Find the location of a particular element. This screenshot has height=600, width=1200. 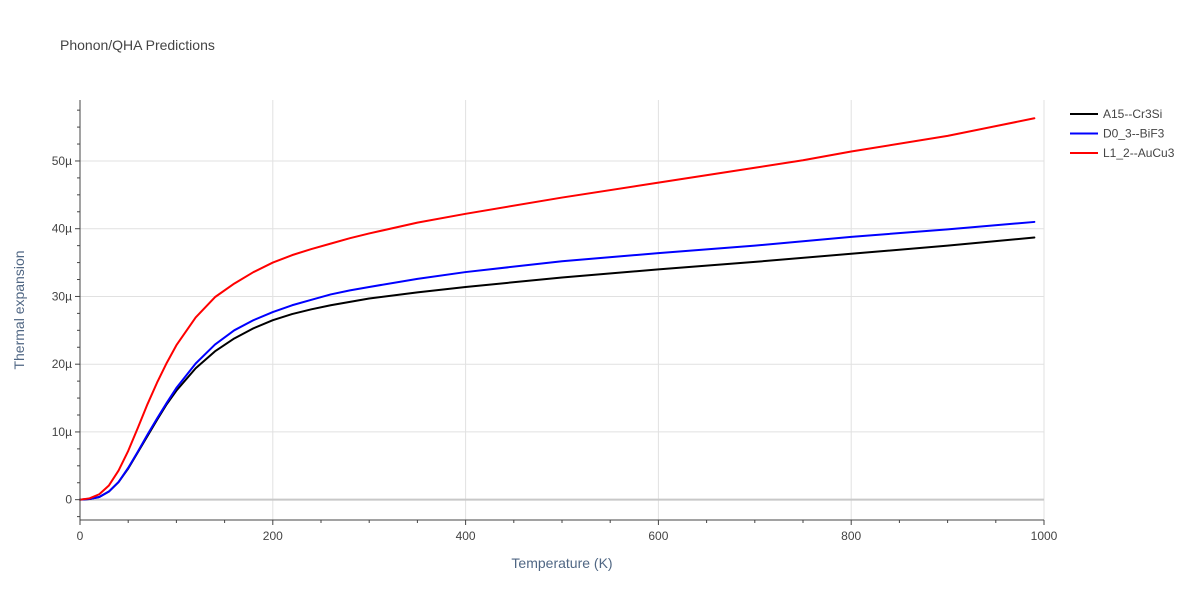

y-tick-label: 10µ is located at coordinates (62, 432).